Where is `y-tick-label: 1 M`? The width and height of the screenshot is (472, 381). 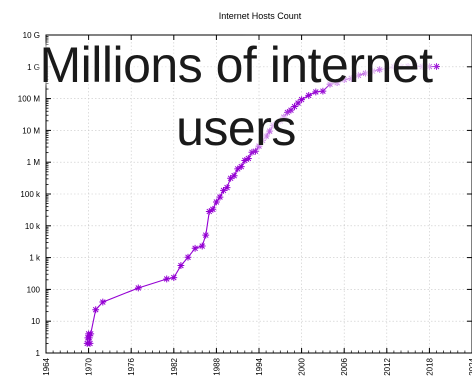
y-tick-label: 1 M is located at coordinates (34, 162).